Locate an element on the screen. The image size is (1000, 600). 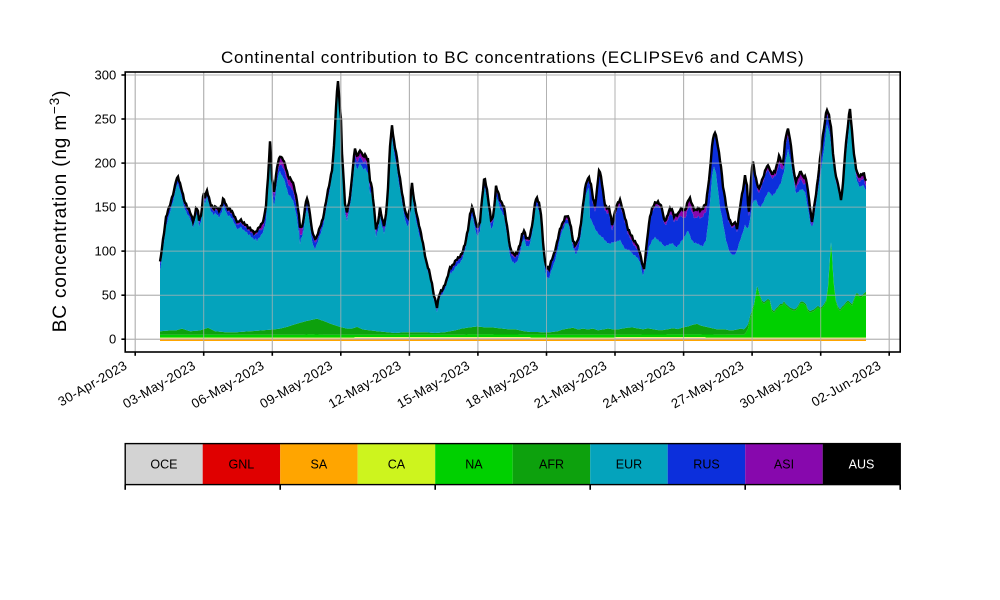
svg-text: CA is located at coordinates (397, 465).